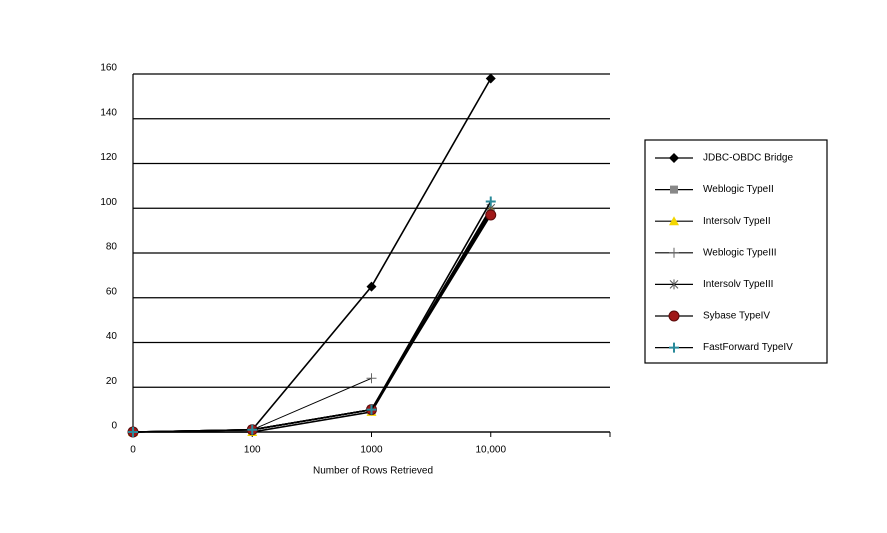  What do you see at coordinates (738, 284) in the screenshot?
I see `legend-label: Intersolv TypeIII` at bounding box center [738, 284].